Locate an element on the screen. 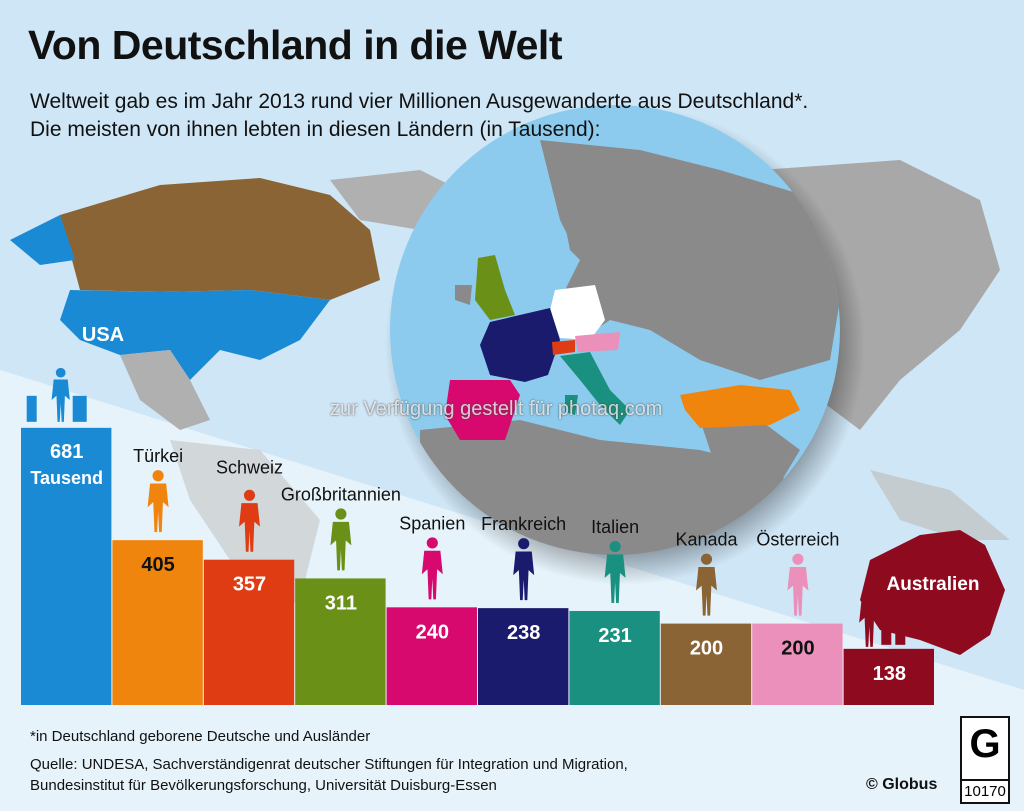  value-label-8: 200 is located at coordinates (797, 649).